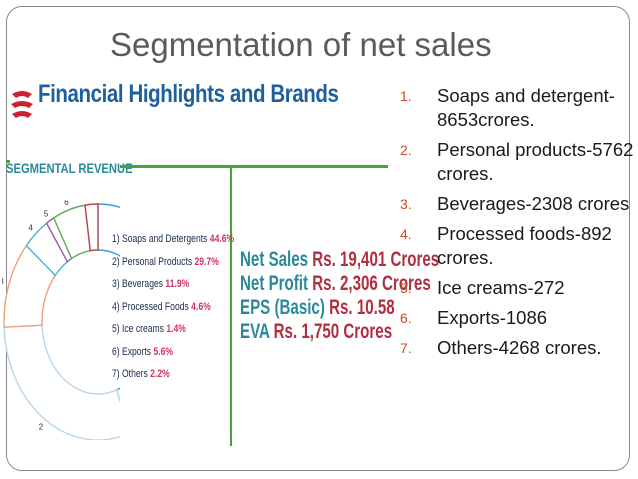 The image size is (638, 479). I want to click on legend-label: 7) Others, so click(130, 374).